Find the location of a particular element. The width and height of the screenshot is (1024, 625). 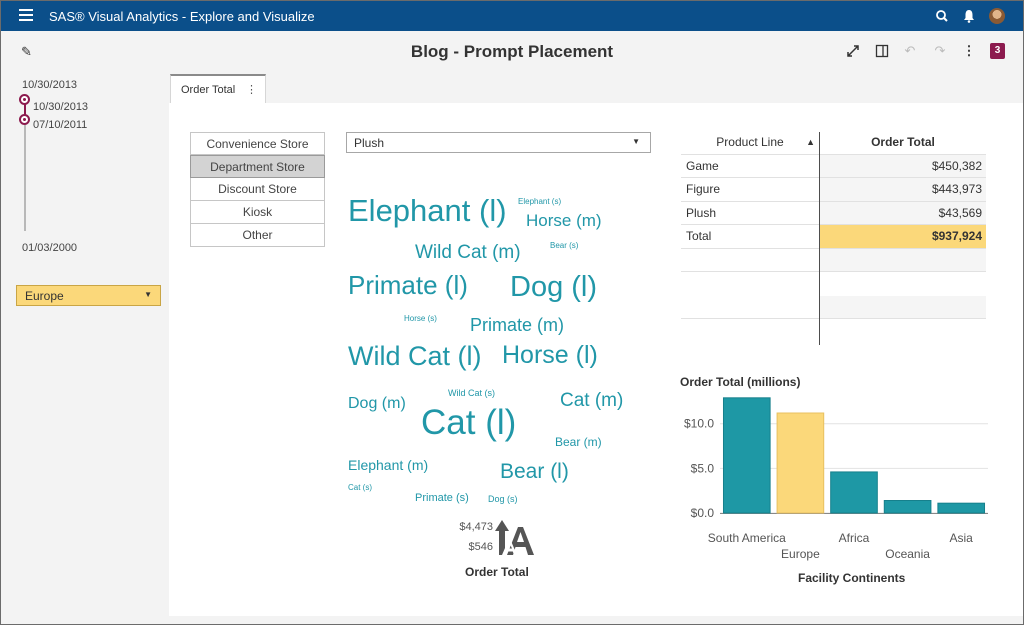

report-prompt-panel is located at coordinates (85, 348).